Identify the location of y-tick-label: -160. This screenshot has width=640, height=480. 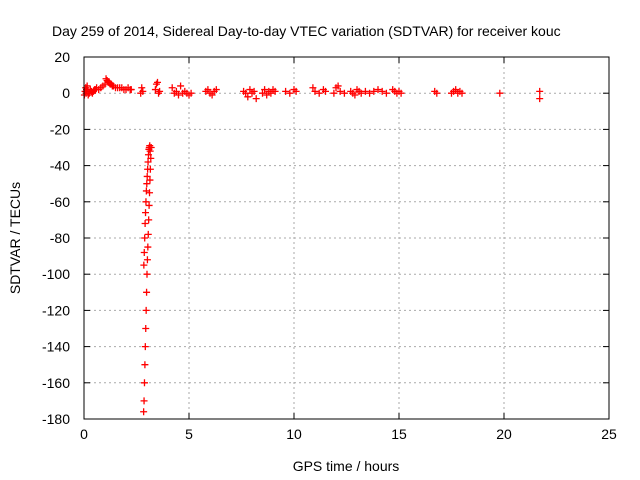
(56, 383).